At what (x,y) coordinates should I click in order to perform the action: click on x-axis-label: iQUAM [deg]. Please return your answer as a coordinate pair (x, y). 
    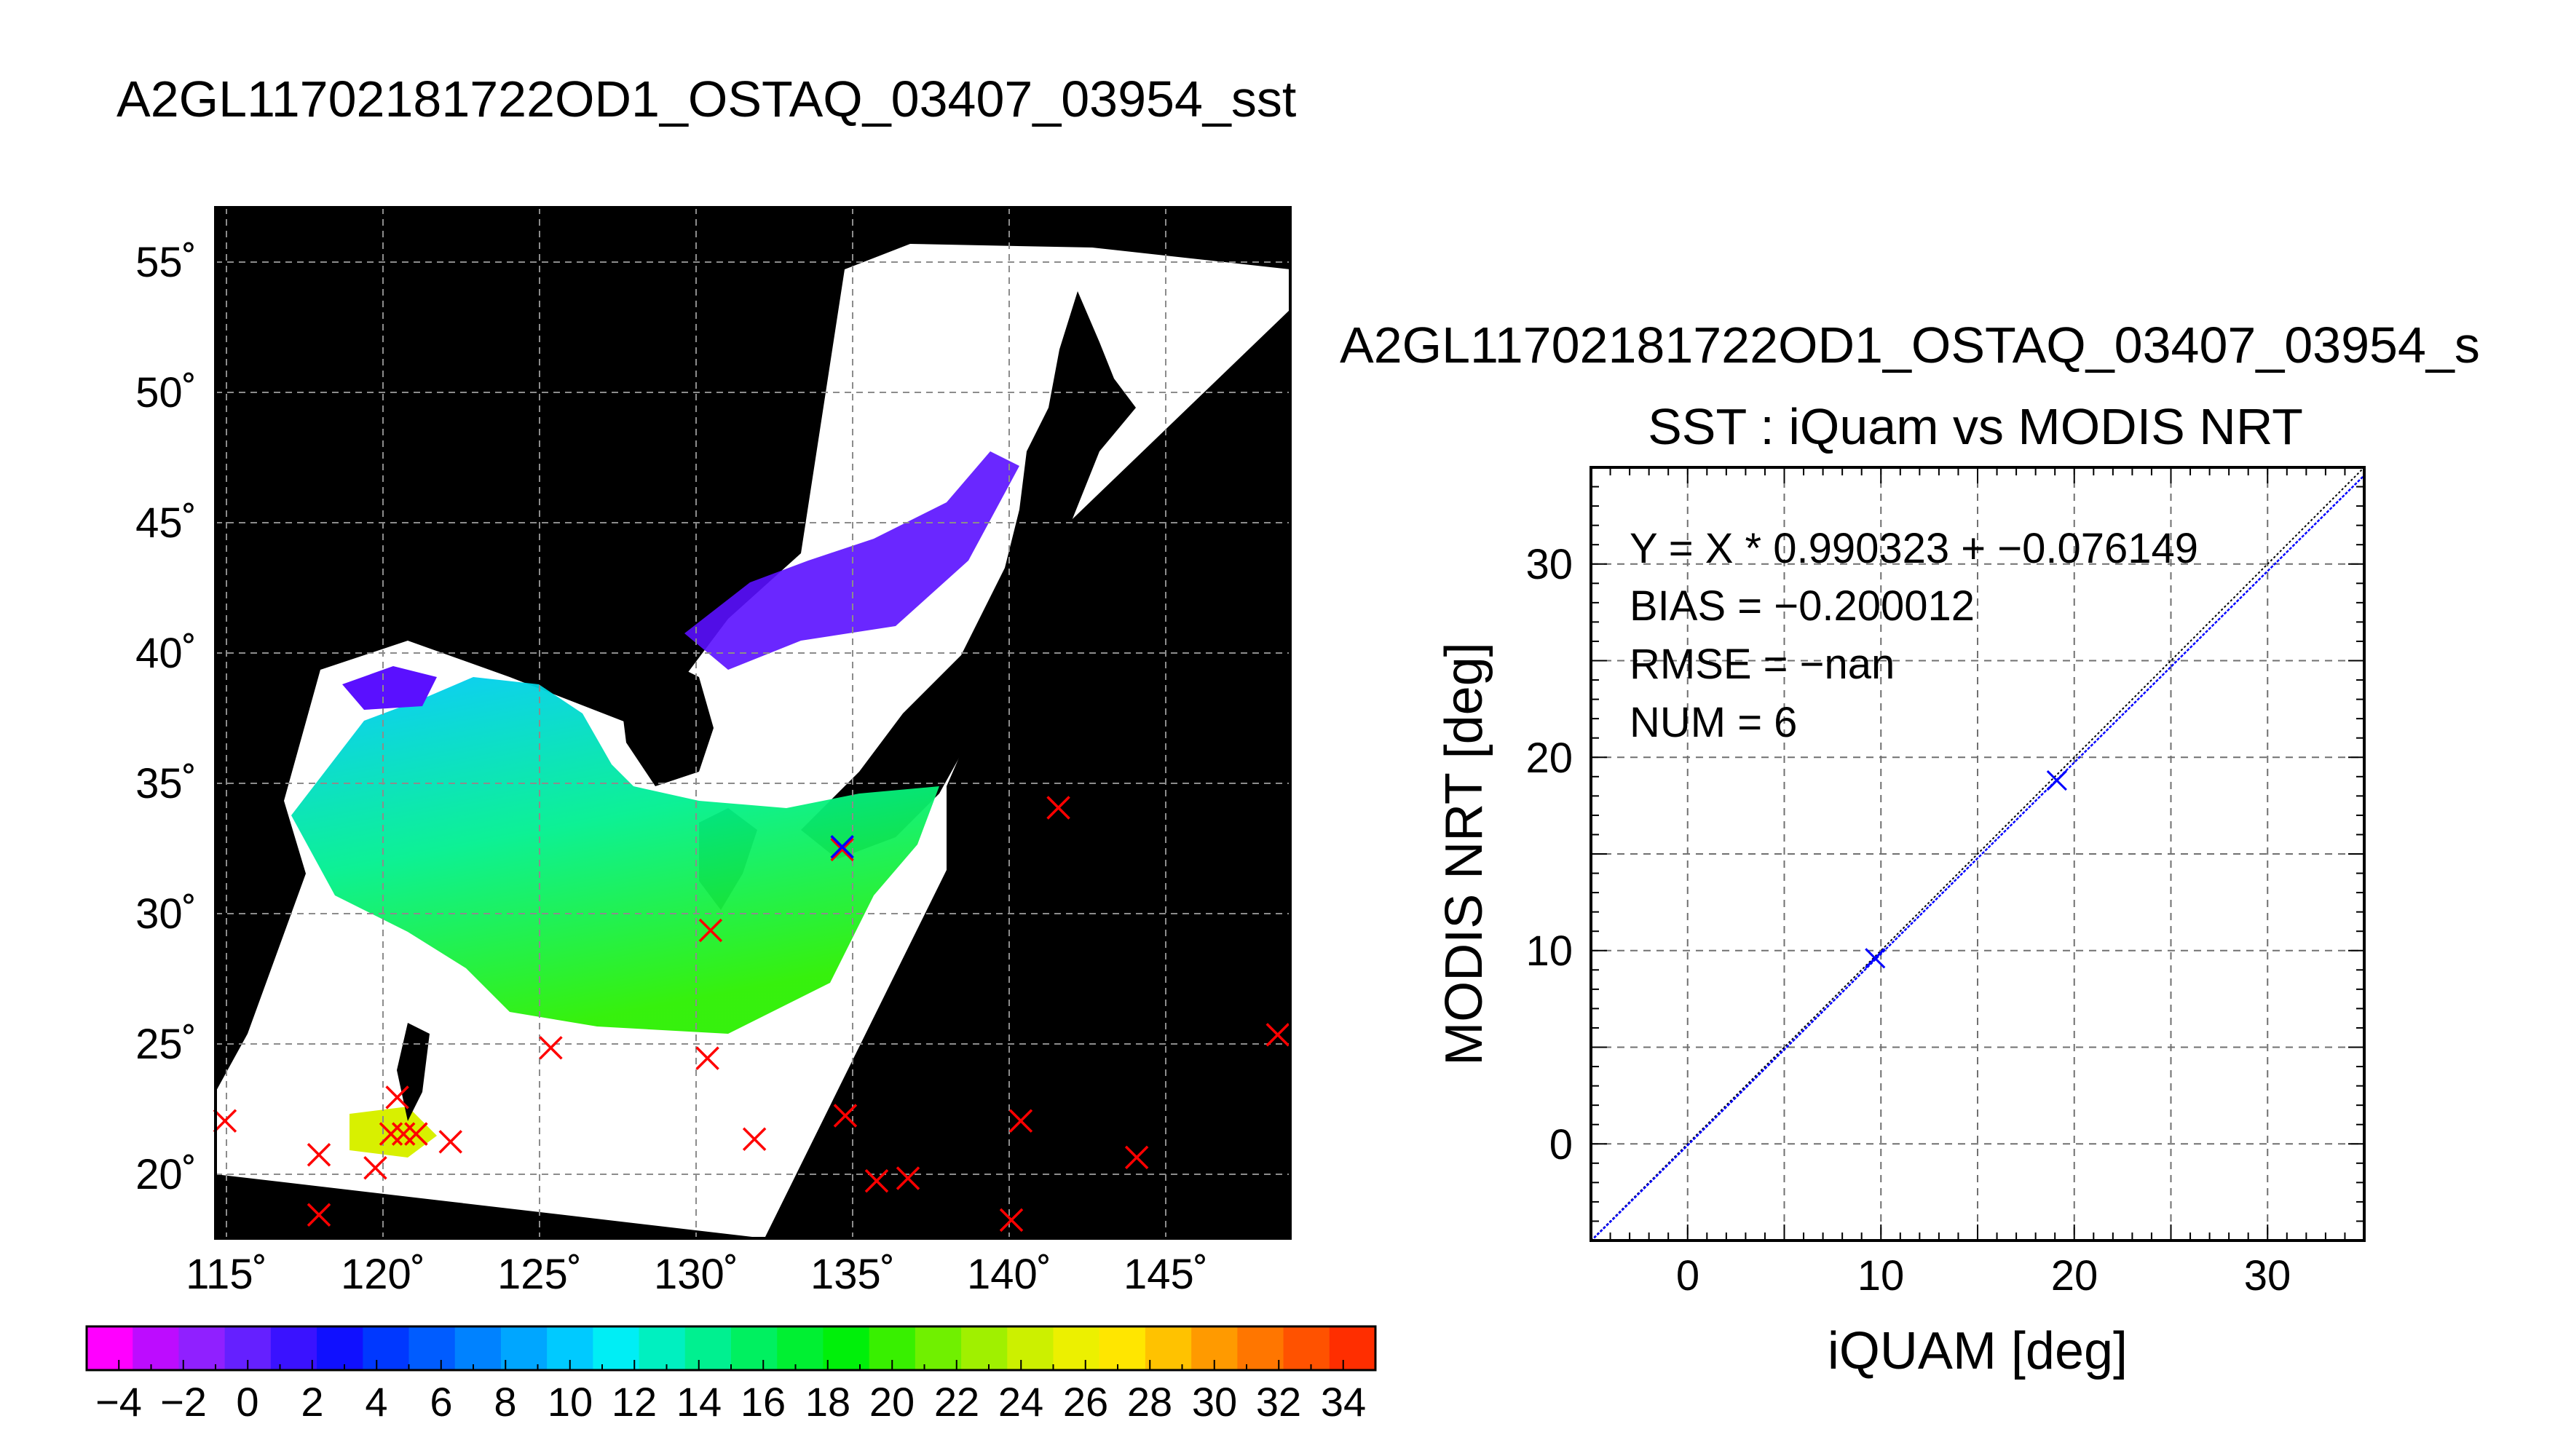
    Looking at the image, I should click on (1978, 1351).